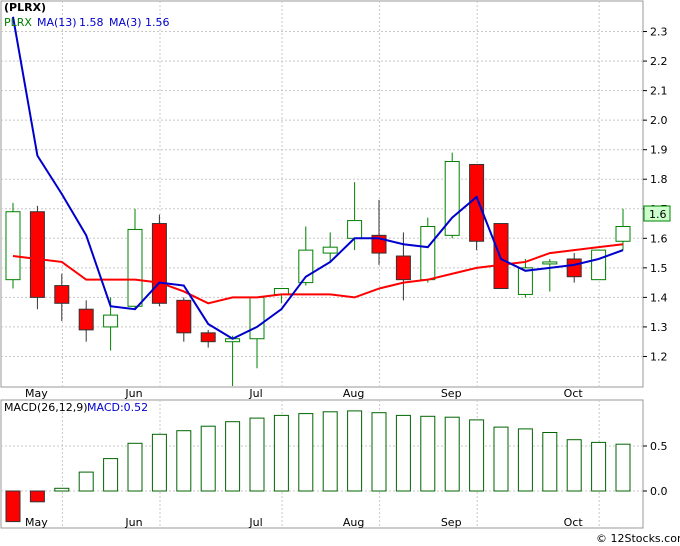  What do you see at coordinates (353, 522) in the screenshot?
I see `macd-x-tick-label: Aug` at bounding box center [353, 522].